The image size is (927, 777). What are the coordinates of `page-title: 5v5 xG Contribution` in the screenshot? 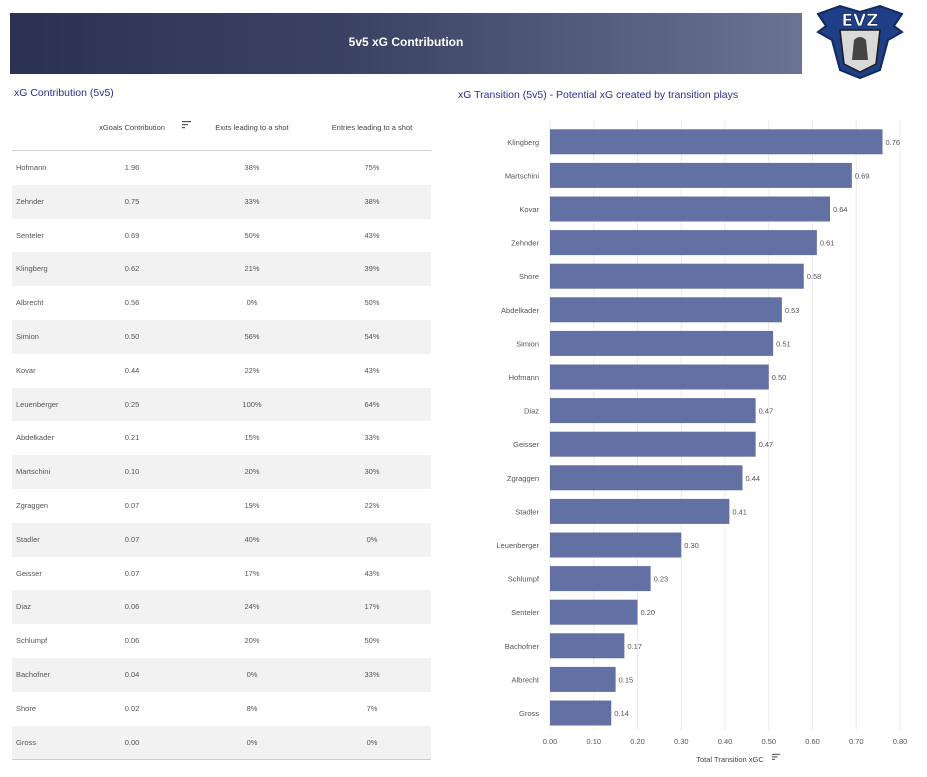 It's located at (406, 42).